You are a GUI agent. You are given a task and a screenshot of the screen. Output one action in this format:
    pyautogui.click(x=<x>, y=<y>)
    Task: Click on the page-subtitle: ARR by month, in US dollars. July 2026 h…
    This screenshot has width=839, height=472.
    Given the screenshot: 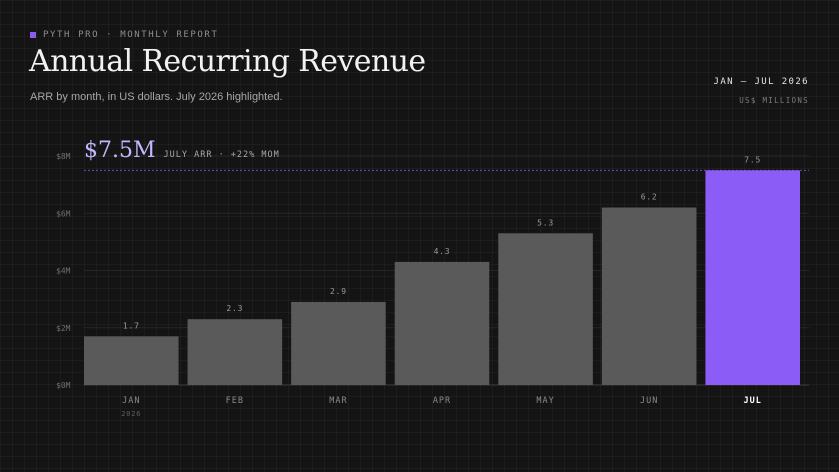 What is the action you would take?
    pyautogui.click(x=156, y=97)
    